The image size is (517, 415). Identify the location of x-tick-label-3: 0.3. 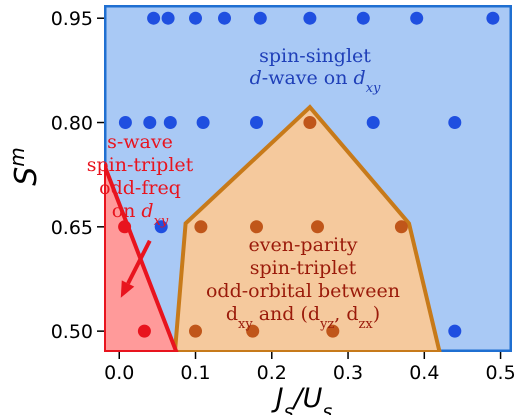
(348, 373).